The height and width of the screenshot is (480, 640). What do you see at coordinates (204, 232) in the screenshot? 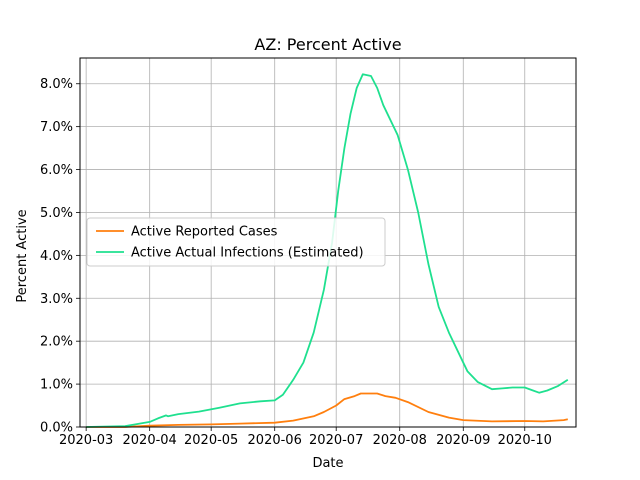
I see `legend-label: Active Reported Cases` at bounding box center [204, 232].